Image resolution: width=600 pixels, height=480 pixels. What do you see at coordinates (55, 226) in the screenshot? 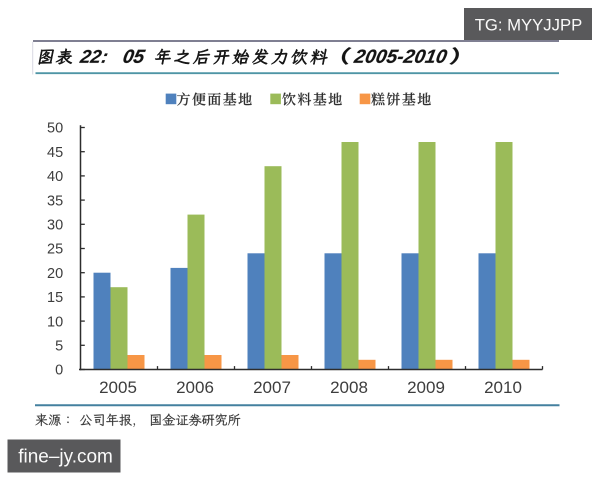
I see `svg-text: 30` at bounding box center [55, 226].